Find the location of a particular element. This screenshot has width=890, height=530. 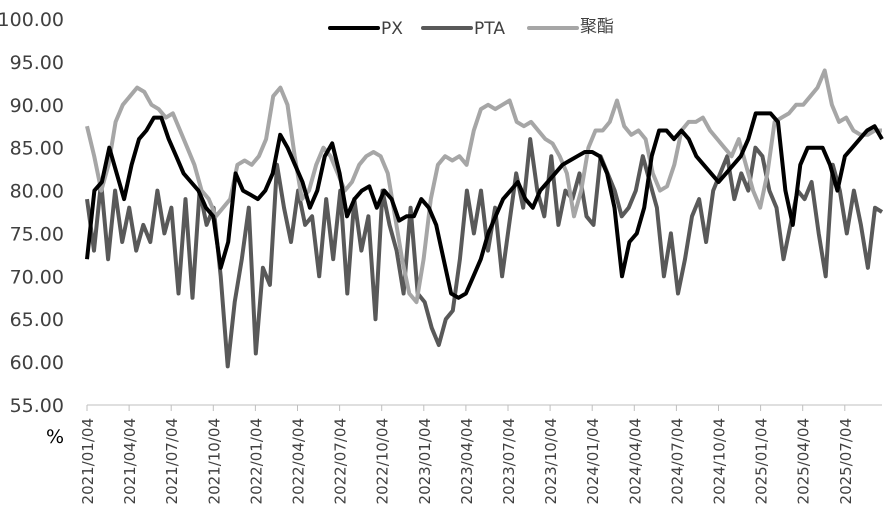

x-tick-label: 2021/04/04 is located at coordinates (130, 461).